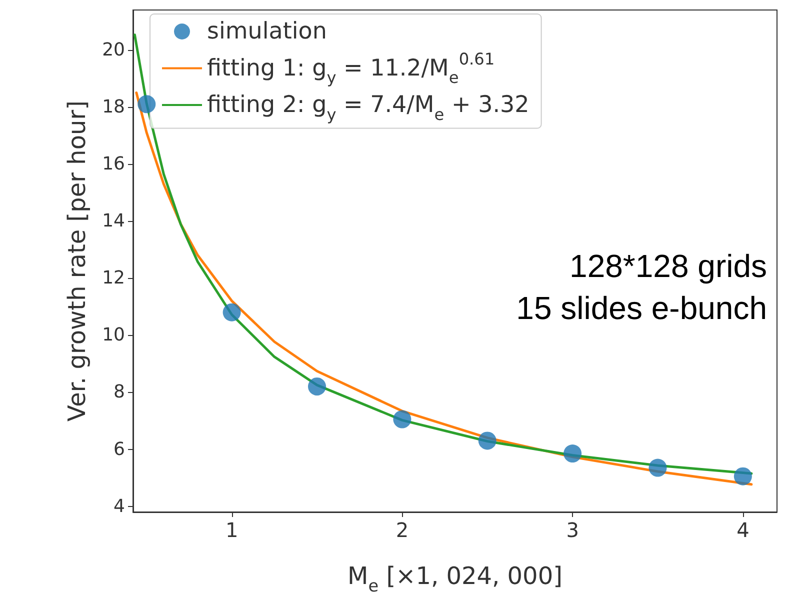  I want to click on x-tick-label: 2, so click(402, 530).